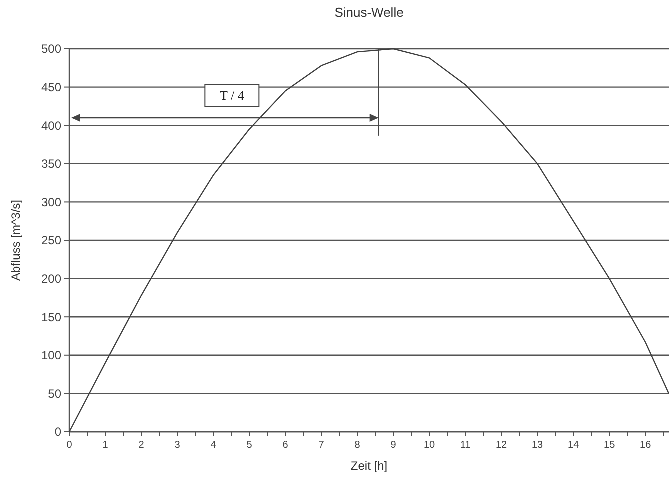  What do you see at coordinates (51, 241) in the screenshot?
I see `y-tick-label: 250` at bounding box center [51, 241].